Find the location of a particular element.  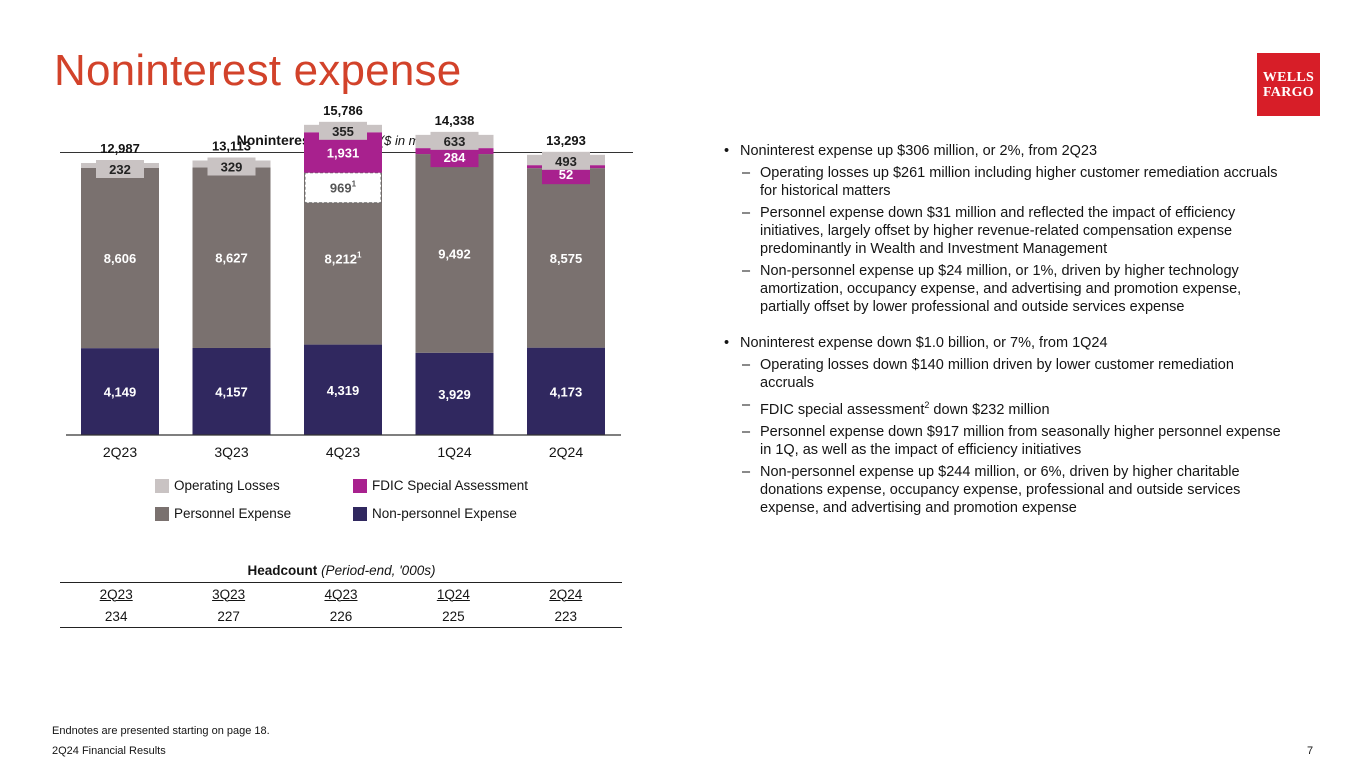

legend-fdic-special-assessment: FDIC Special Assessment is located at coordinates (440, 485).